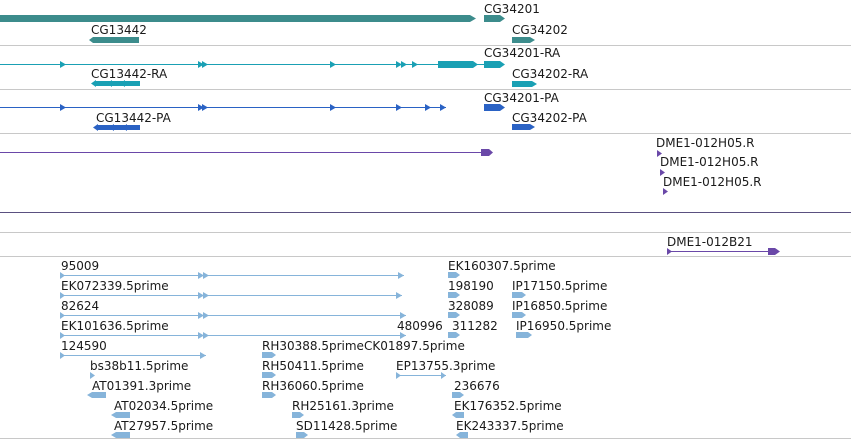  I want to click on cdna-label: 198190, so click(471, 286).